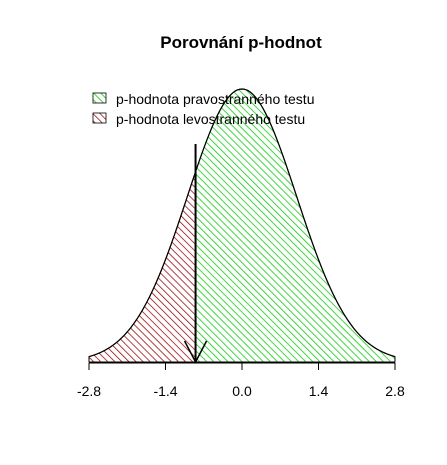 The height and width of the screenshot is (465, 447). What do you see at coordinates (395, 391) in the screenshot?
I see `x-tick-label: 2.8` at bounding box center [395, 391].